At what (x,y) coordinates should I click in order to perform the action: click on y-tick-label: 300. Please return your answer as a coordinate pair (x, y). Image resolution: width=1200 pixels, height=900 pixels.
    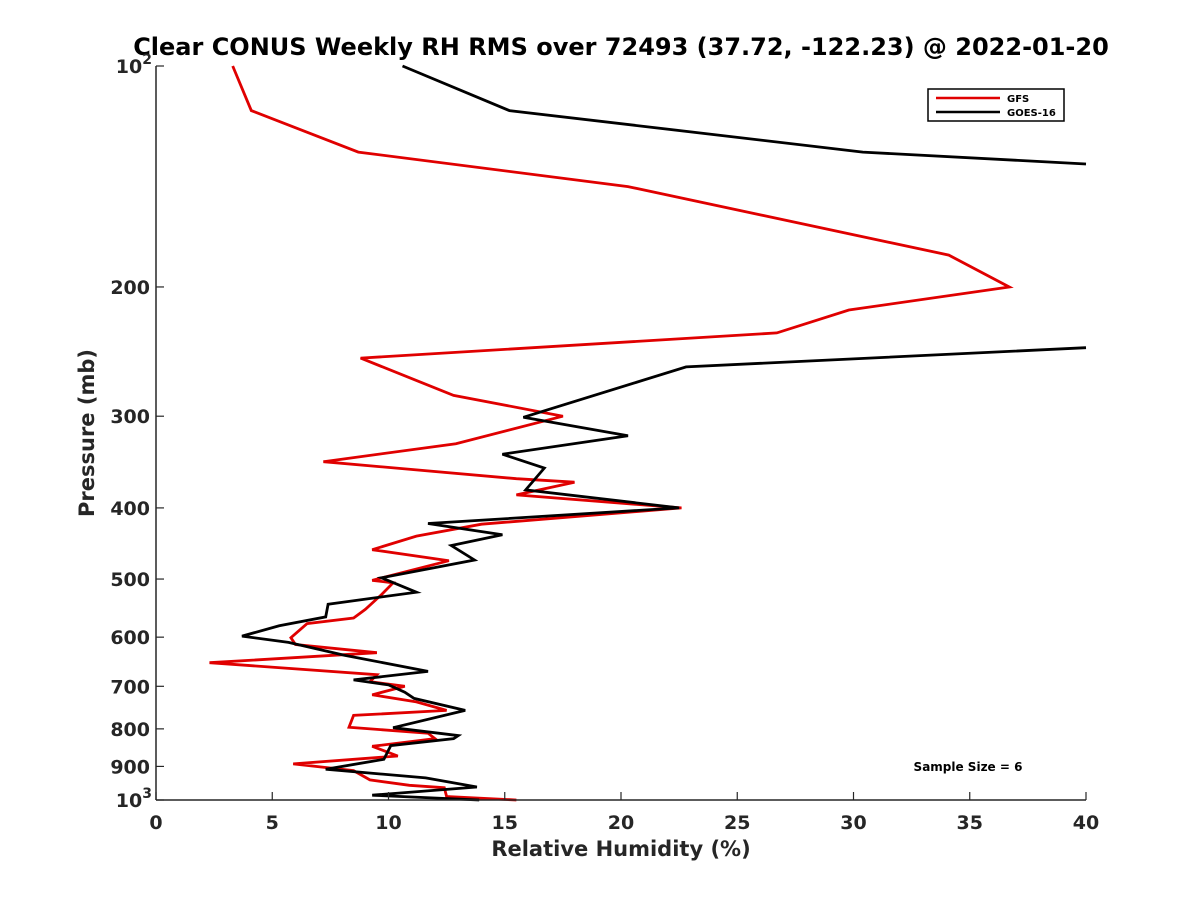
    Looking at the image, I should click on (130, 417).